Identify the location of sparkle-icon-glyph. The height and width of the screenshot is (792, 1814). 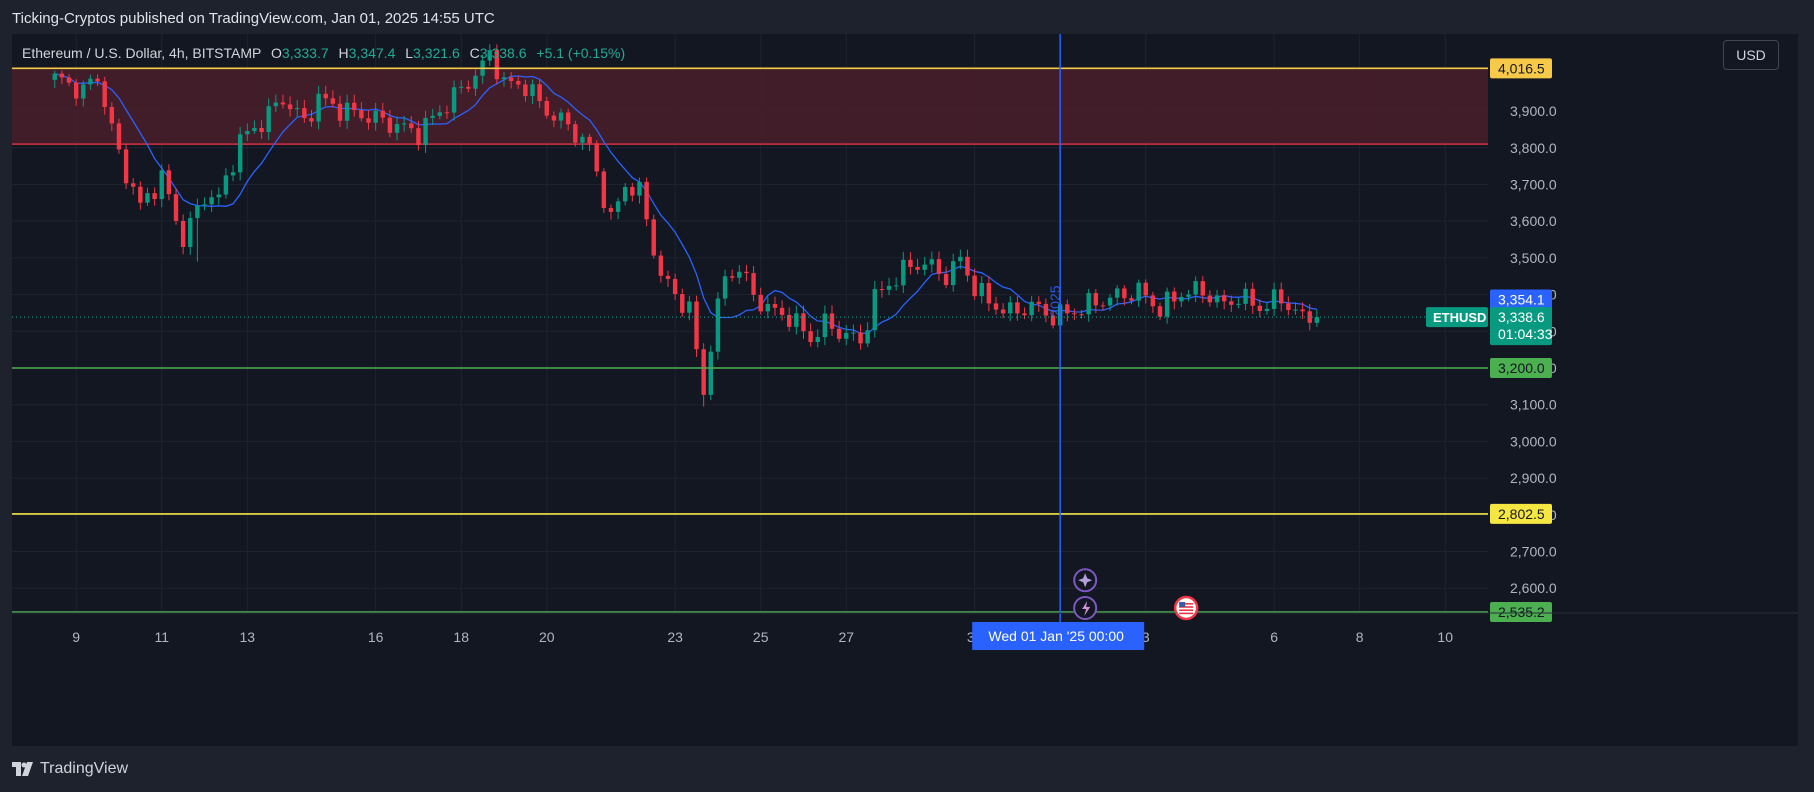
(1085, 580).